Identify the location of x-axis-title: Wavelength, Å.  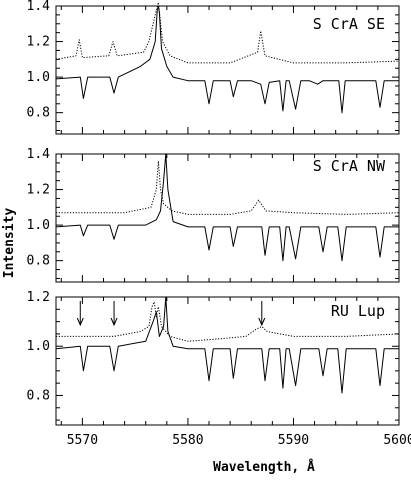
(264, 467).